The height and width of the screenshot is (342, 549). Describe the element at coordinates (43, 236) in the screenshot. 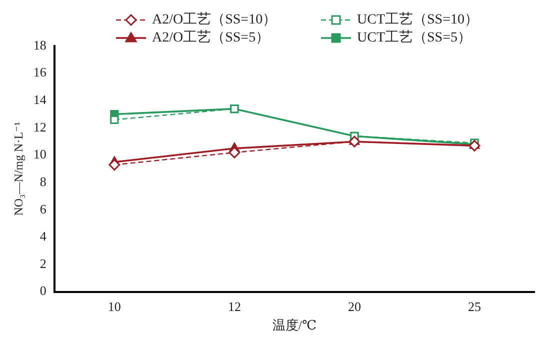

I see `y-tick-label: 4` at that location.